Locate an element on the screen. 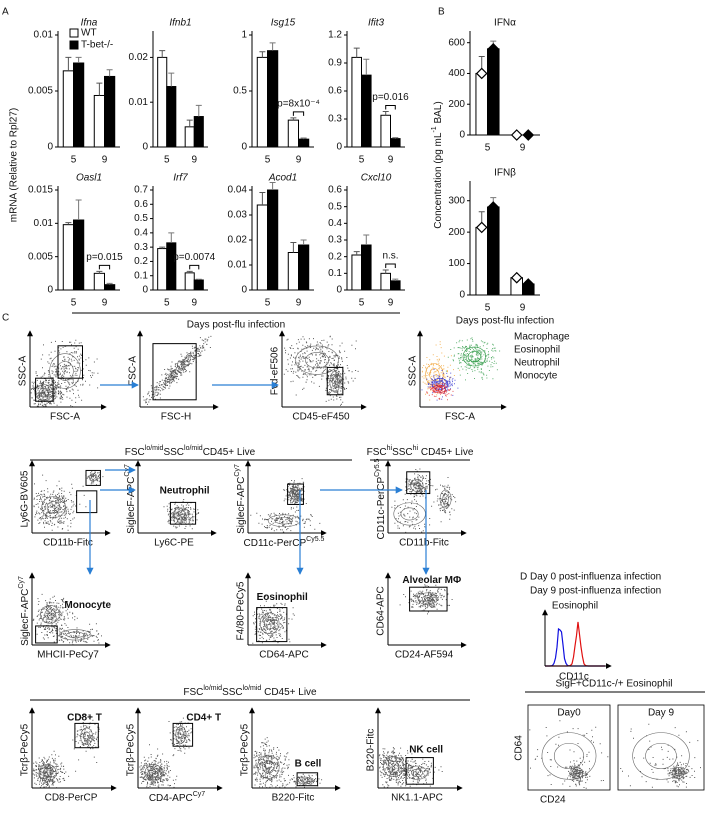 The image size is (709, 818). legend-label: WT is located at coordinates (89, 33).